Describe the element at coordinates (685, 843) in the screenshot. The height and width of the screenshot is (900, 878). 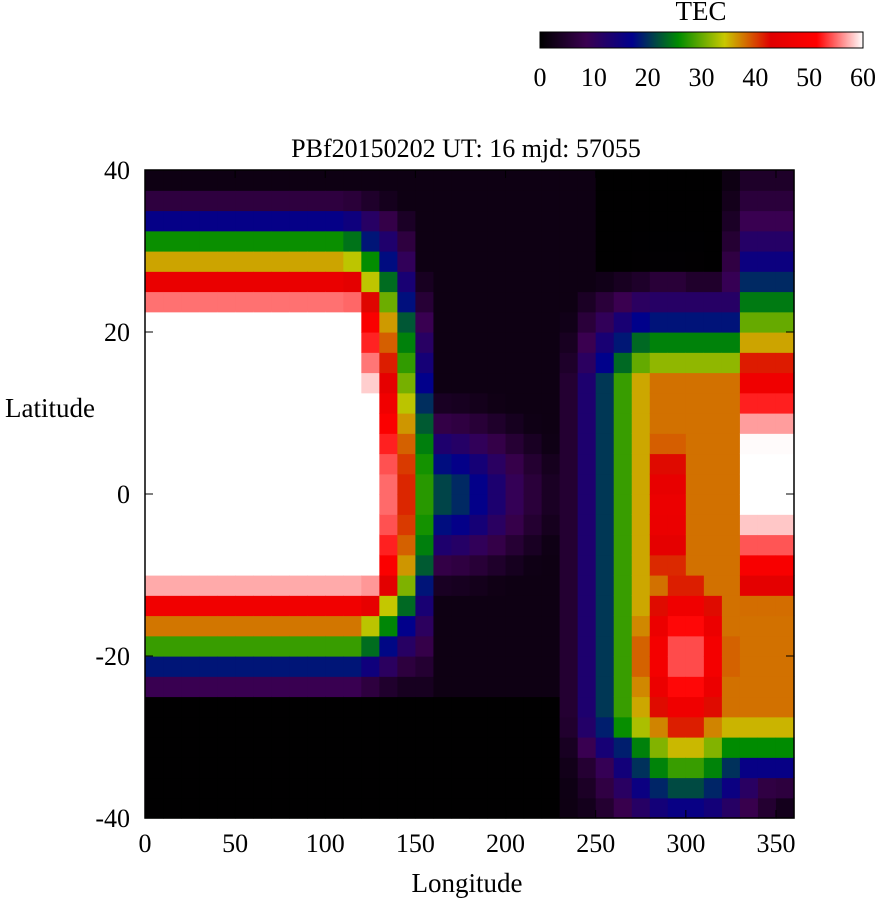
I see `x-tick-label: 300` at that location.